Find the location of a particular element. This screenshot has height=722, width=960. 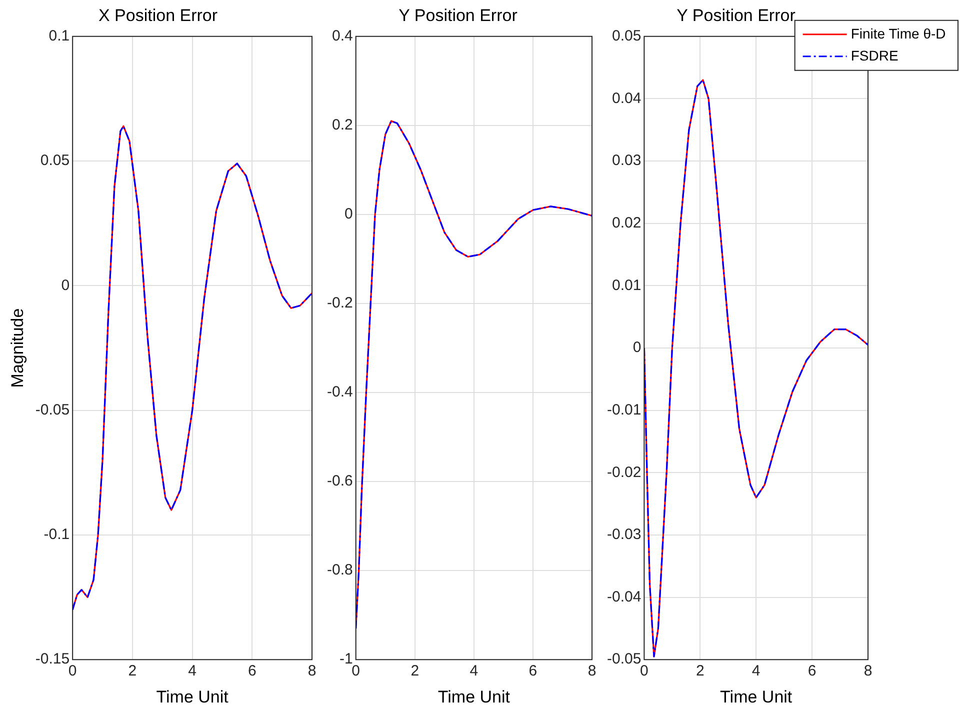

y-tick-label: 0.4 is located at coordinates (342, 36).